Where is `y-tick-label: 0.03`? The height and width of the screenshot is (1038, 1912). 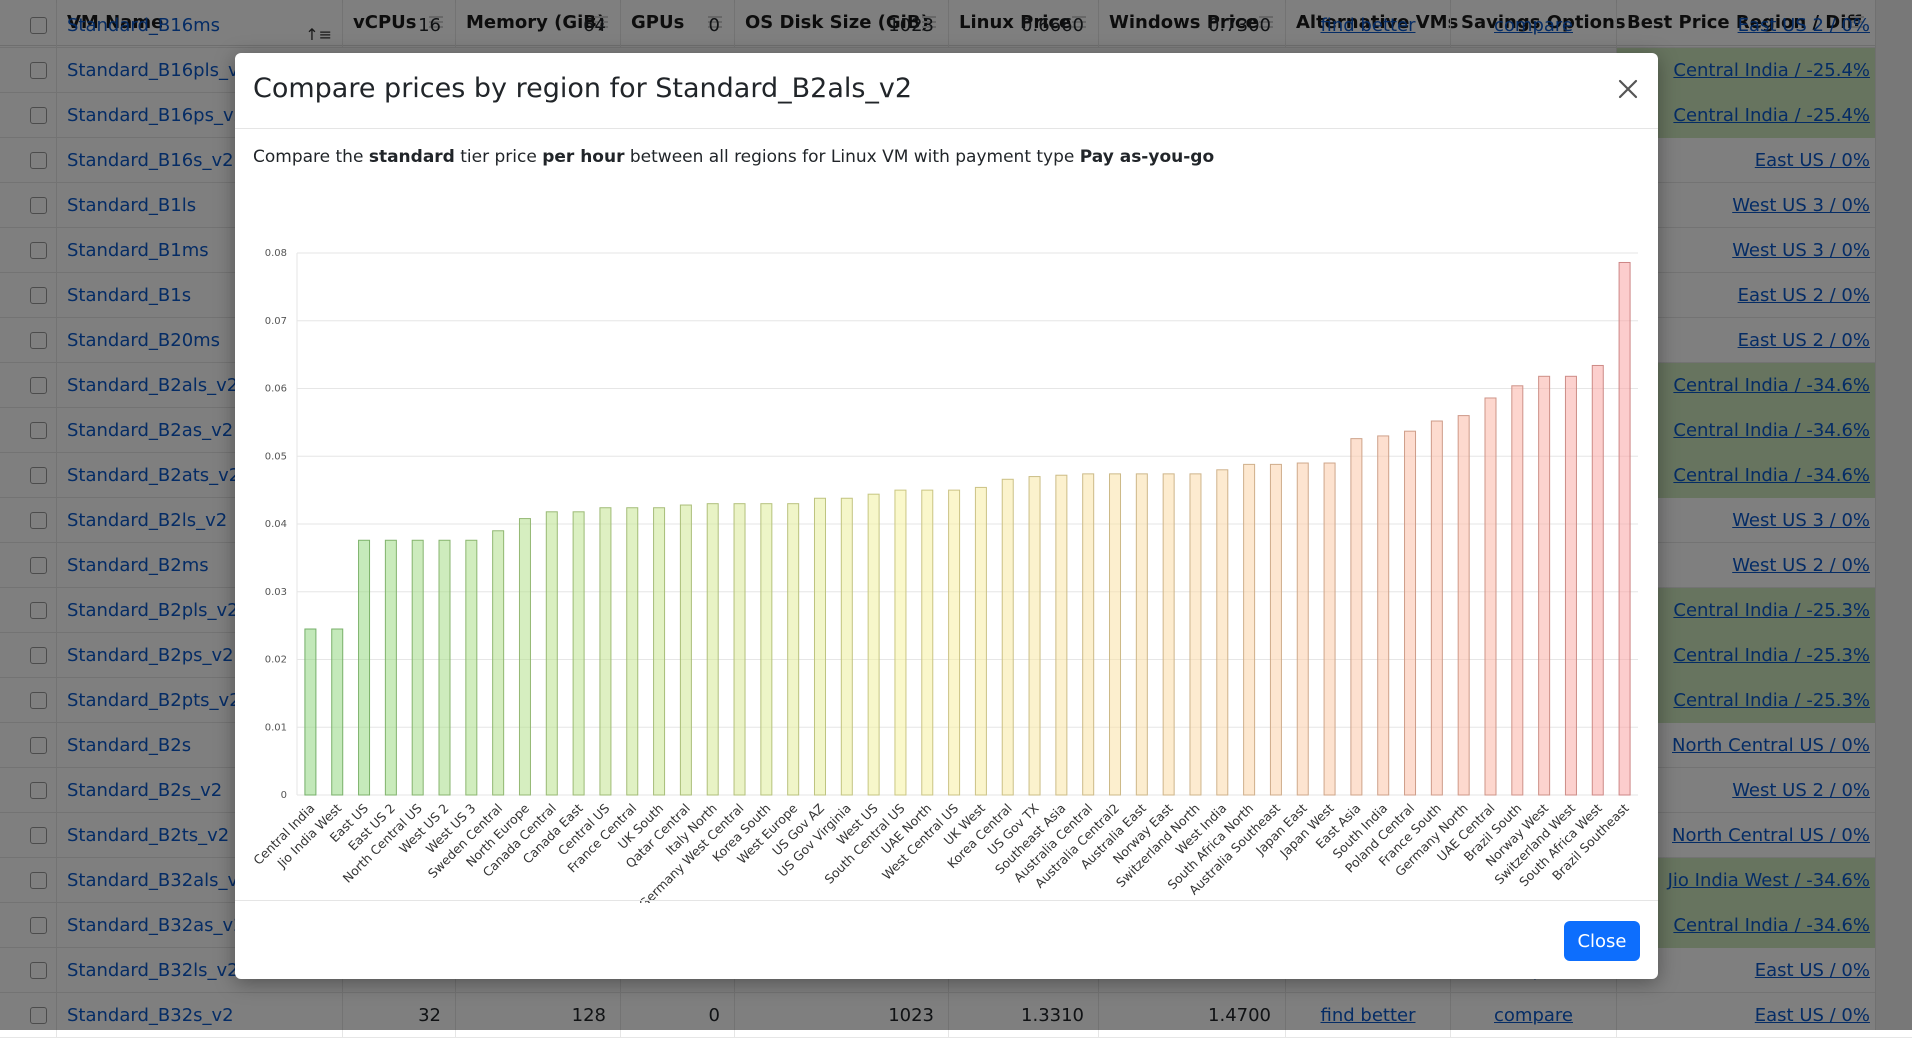 y-tick-label: 0.03 is located at coordinates (276, 592).